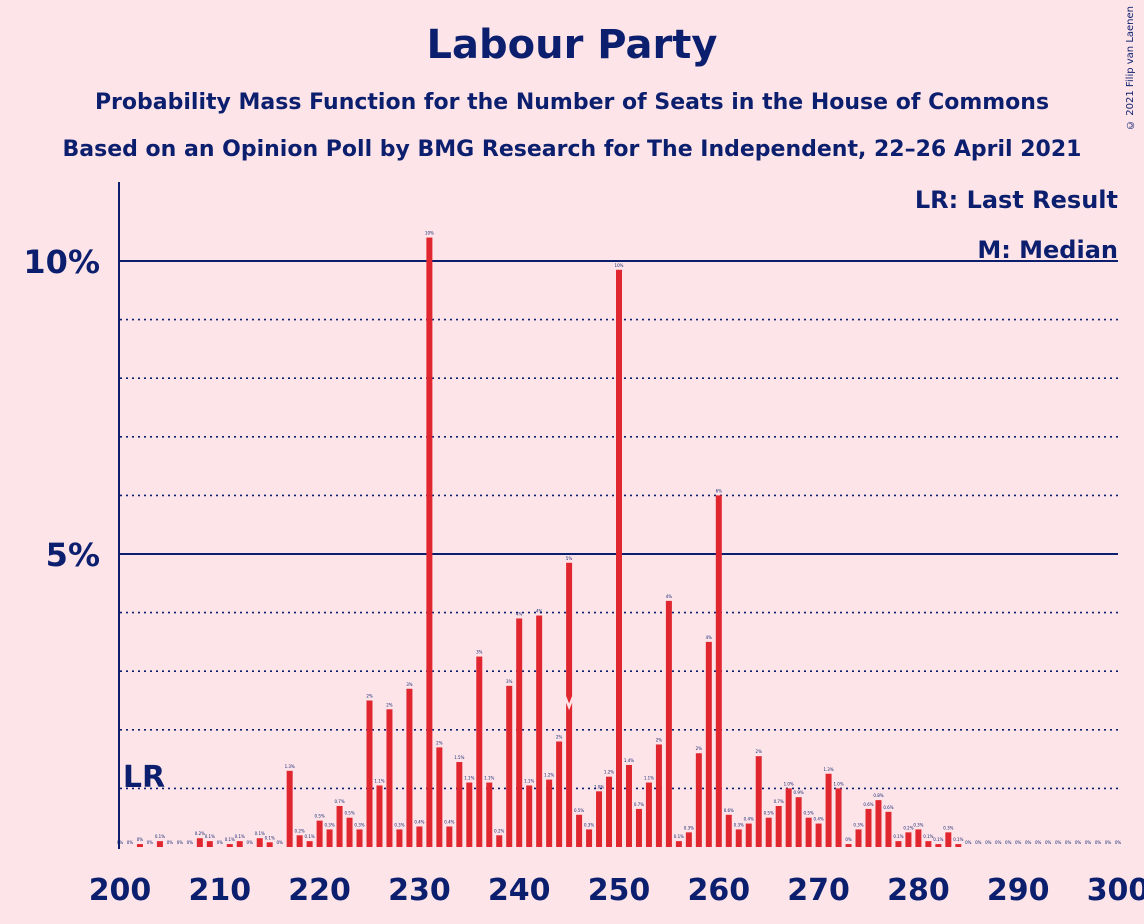 The height and width of the screenshot is (924, 1144). I want to click on bar-label-228: 0.3%, so click(399, 824).